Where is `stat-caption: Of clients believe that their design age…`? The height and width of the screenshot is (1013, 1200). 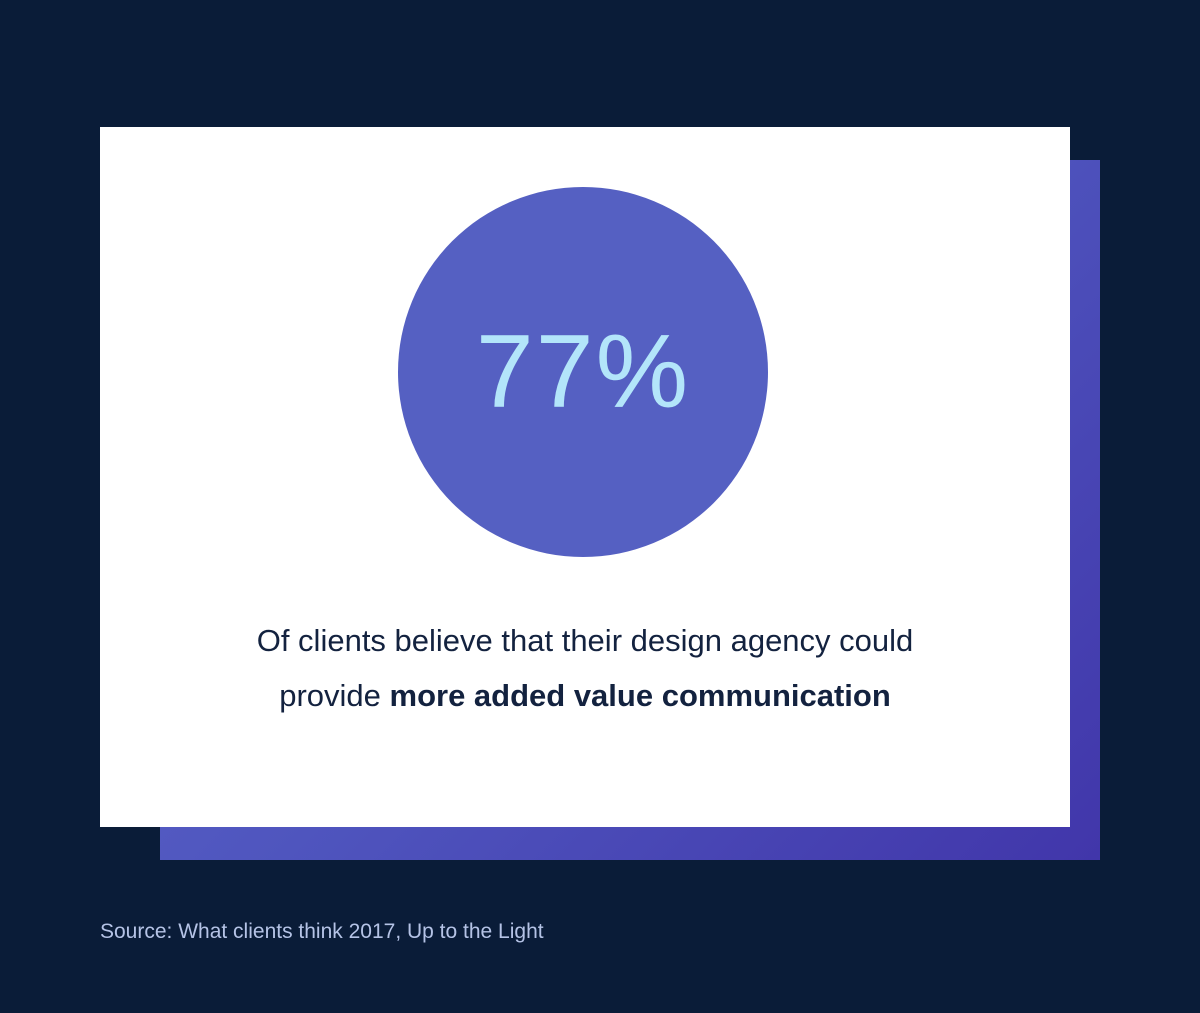 stat-caption: Of clients believe that their design age… is located at coordinates (585, 668).